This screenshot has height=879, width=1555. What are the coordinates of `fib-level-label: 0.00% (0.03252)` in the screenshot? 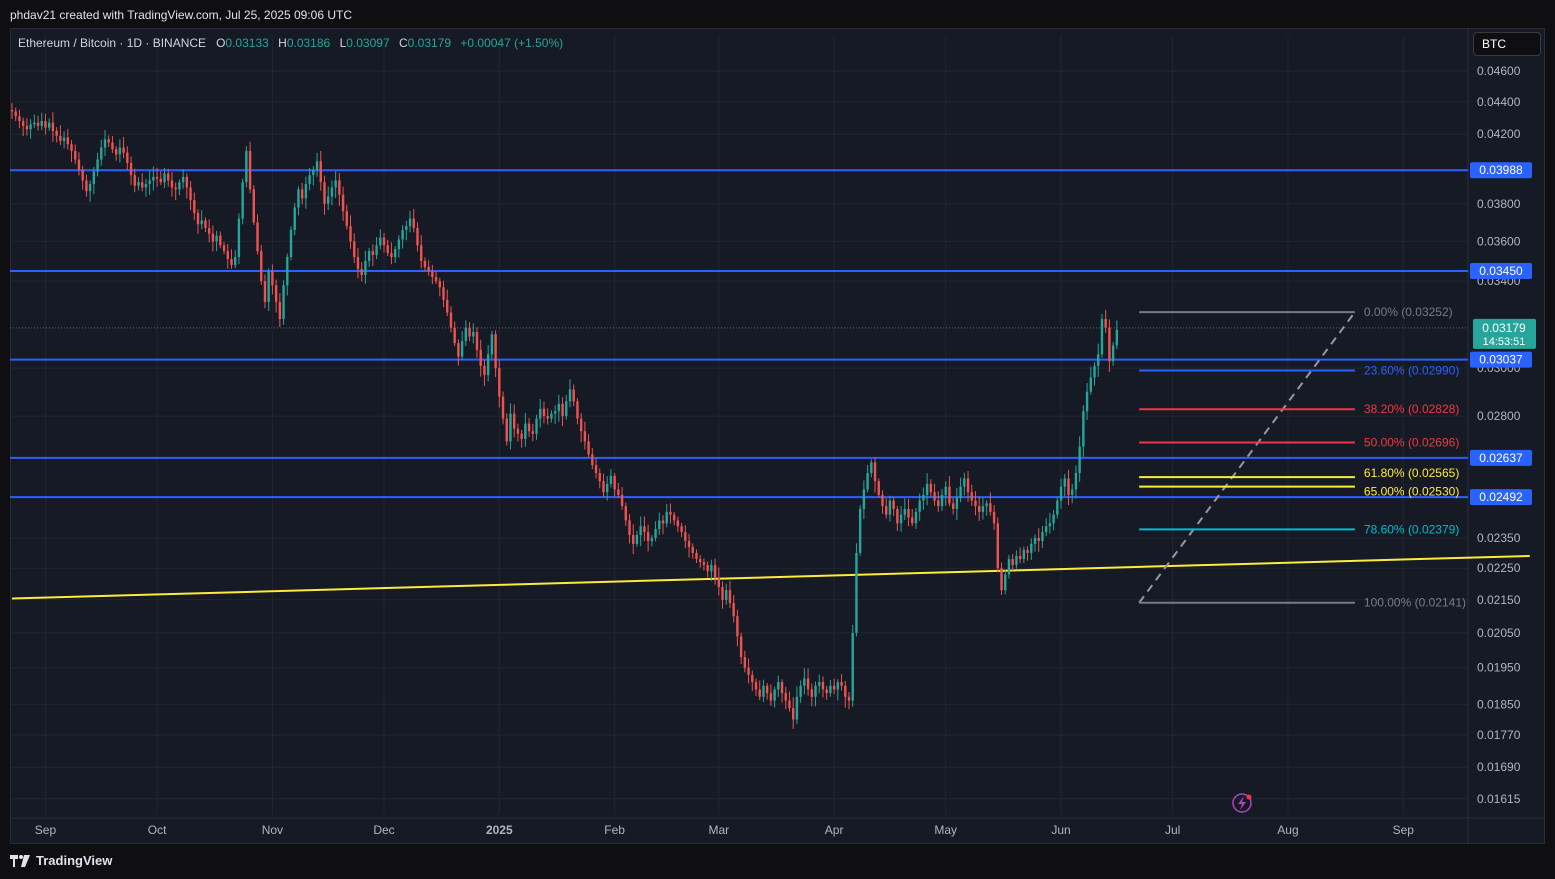 It's located at (1408, 312).